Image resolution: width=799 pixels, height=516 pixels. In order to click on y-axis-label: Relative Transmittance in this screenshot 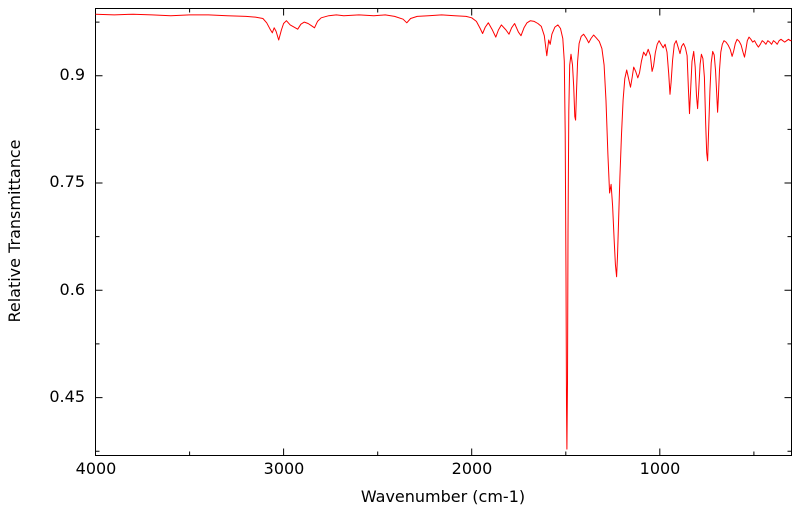, I will do `click(14, 231)`.